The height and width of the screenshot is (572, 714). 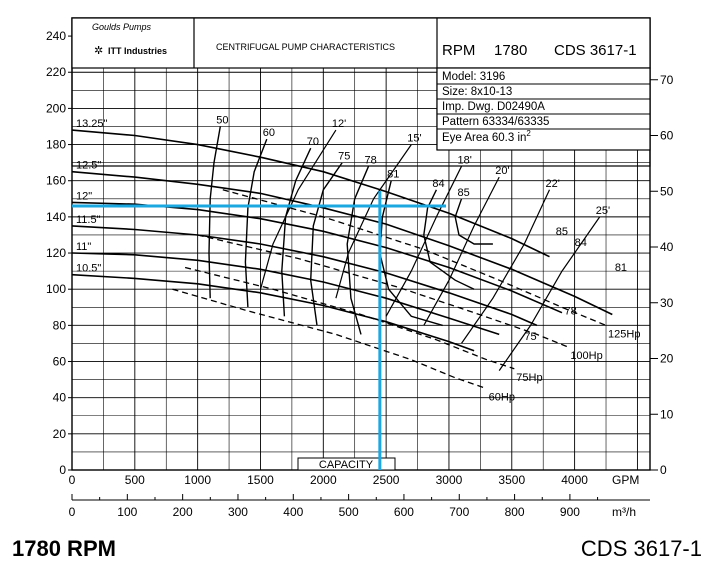 I want to click on npsh-curve-label: 20', so click(x=502, y=171).